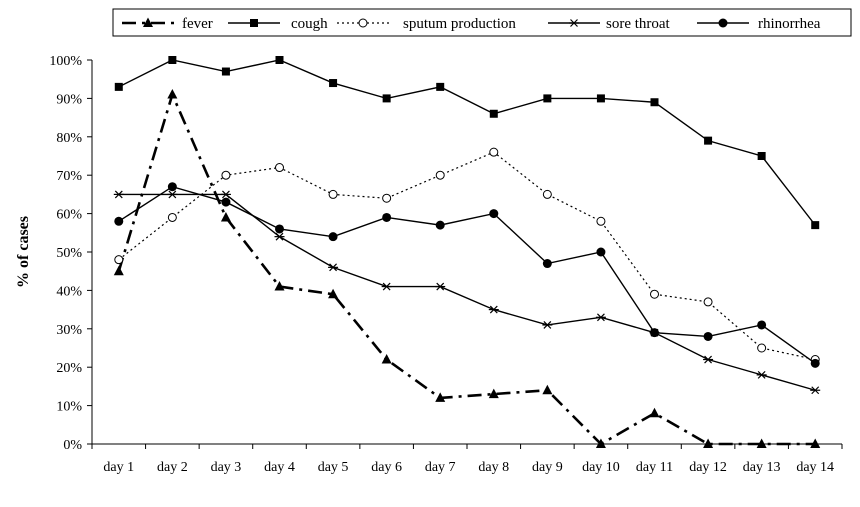 The height and width of the screenshot is (507, 860). What do you see at coordinates (69, 99) in the screenshot?
I see `y-tick-label: 90%` at bounding box center [69, 99].